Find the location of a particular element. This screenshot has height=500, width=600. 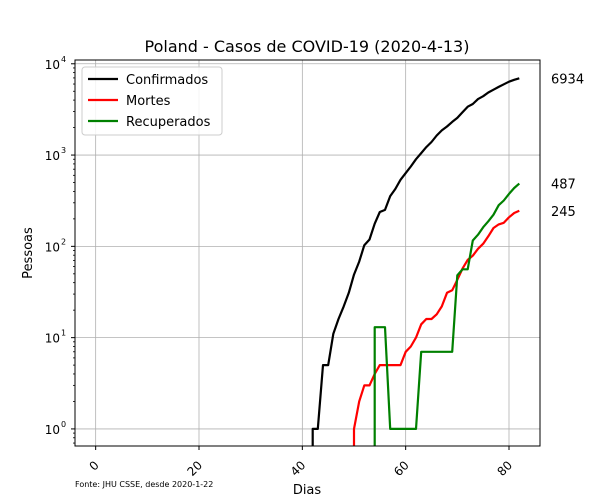

y-tick-exponent: 4 is located at coordinates (63, 59).